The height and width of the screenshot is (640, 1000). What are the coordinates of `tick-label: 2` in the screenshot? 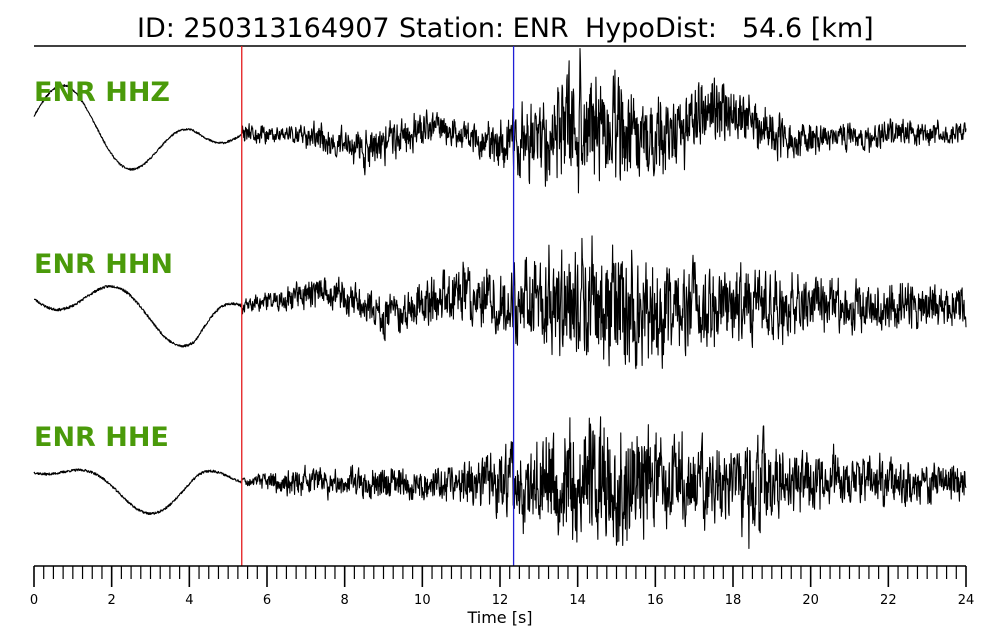 It's located at (112, 600).